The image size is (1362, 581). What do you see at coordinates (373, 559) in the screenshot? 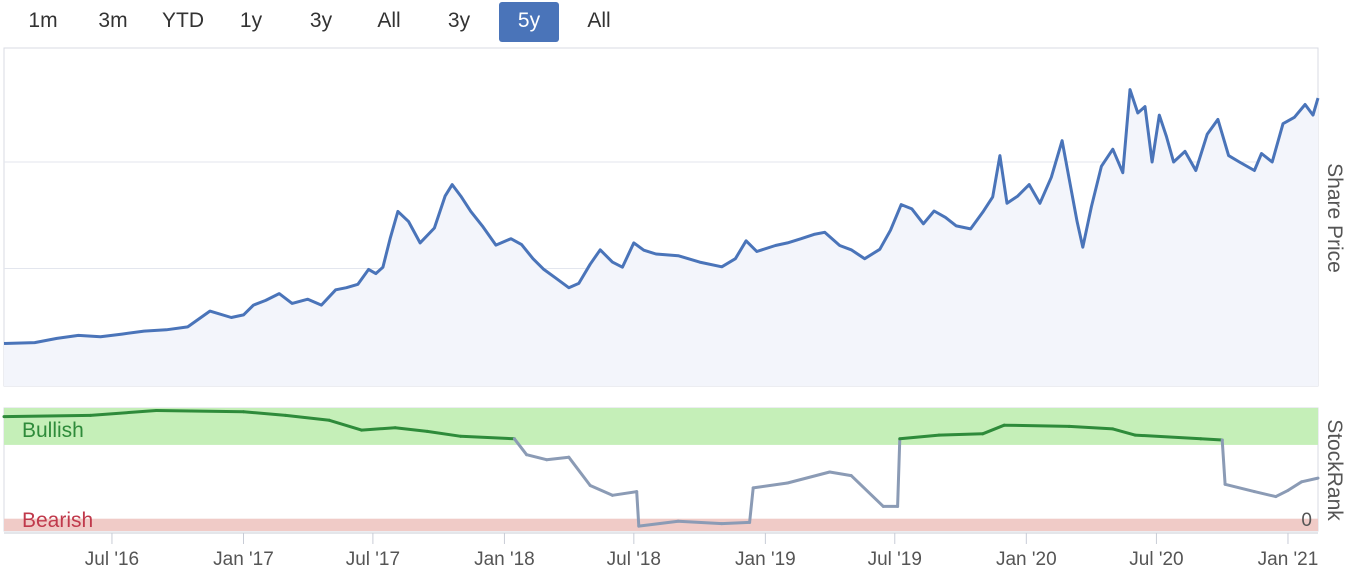
I see `x-tick-label: Jul '17` at bounding box center [373, 559].